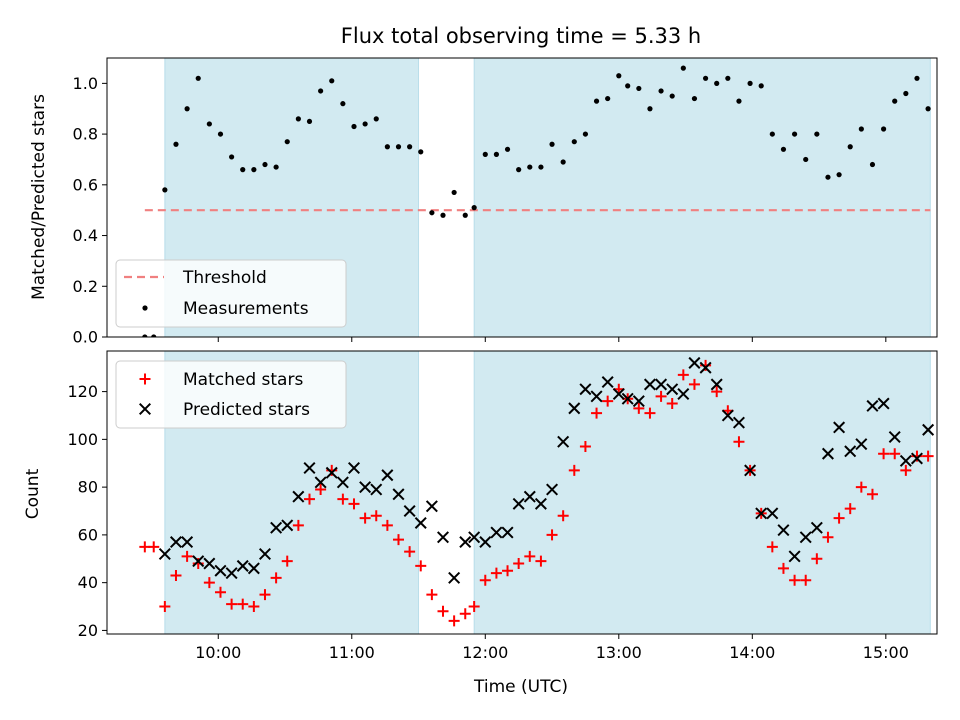  I want to click on legend-predicted-swatch, so click(145, 409).